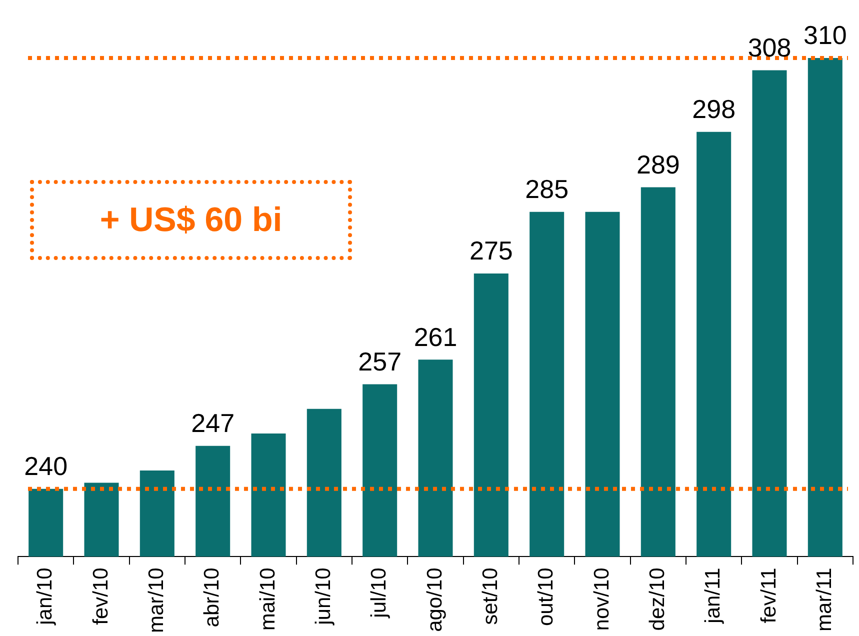 This screenshot has height=636, width=859. Describe the element at coordinates (714, 109) in the screenshot. I see `data-label: 298` at that location.